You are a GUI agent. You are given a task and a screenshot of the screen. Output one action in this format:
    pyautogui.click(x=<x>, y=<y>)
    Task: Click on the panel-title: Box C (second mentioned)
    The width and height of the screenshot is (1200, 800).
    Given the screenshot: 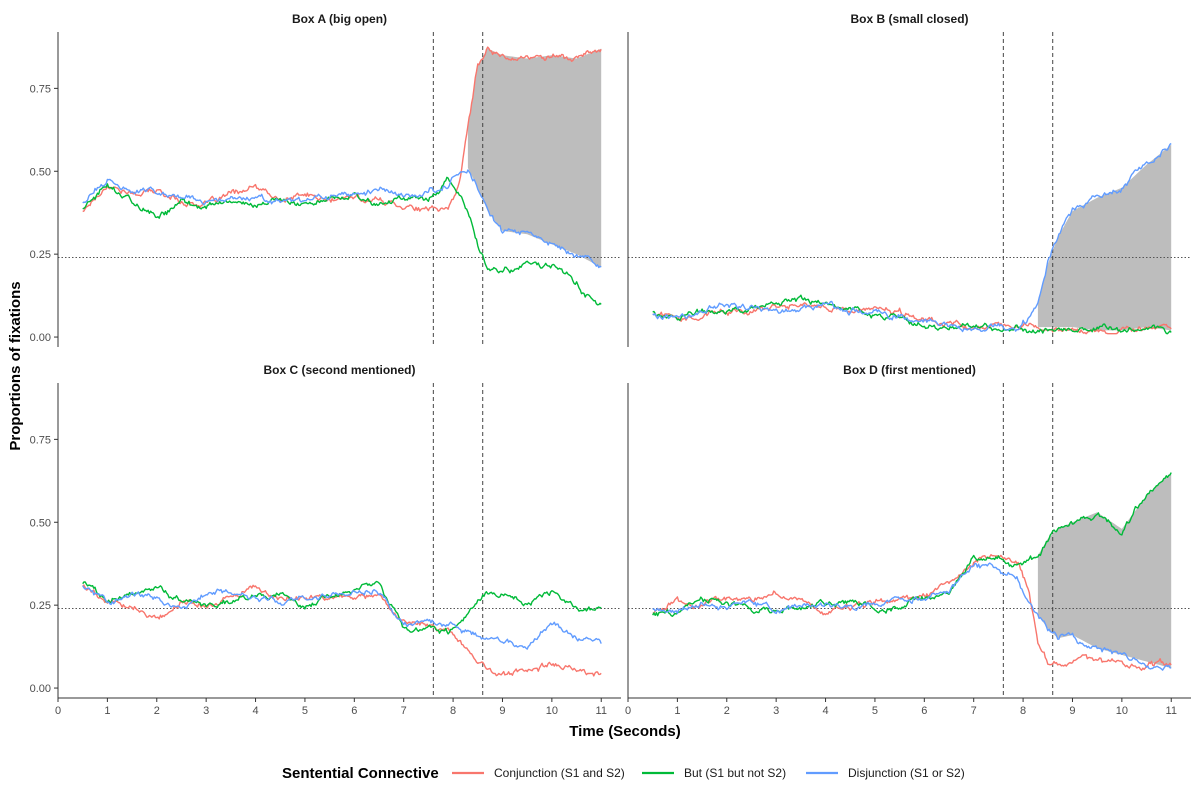 What is the action you would take?
    pyautogui.click(x=339, y=370)
    